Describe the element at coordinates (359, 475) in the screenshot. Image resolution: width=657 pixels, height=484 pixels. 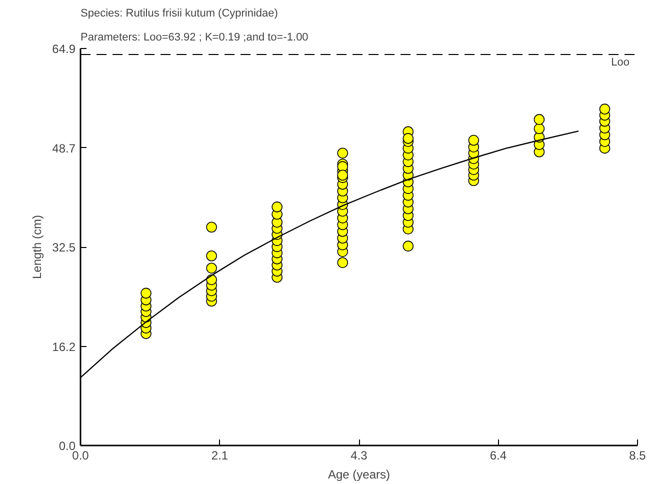
I see `x-axis-title: Age (years)` at that location.